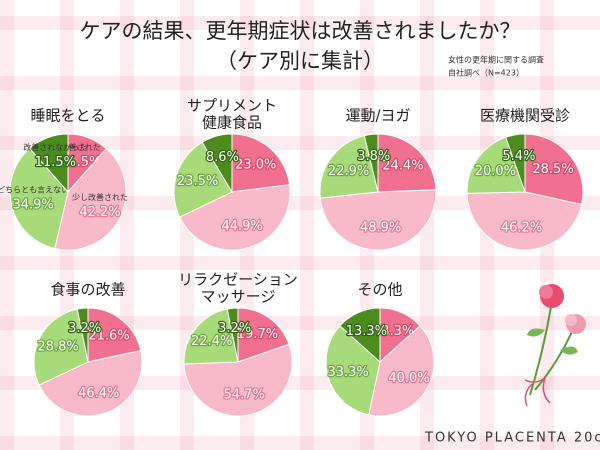 This screenshot has width=600, height=450. I want to click on pie-title: 運動/ヨガ, so click(377, 116).